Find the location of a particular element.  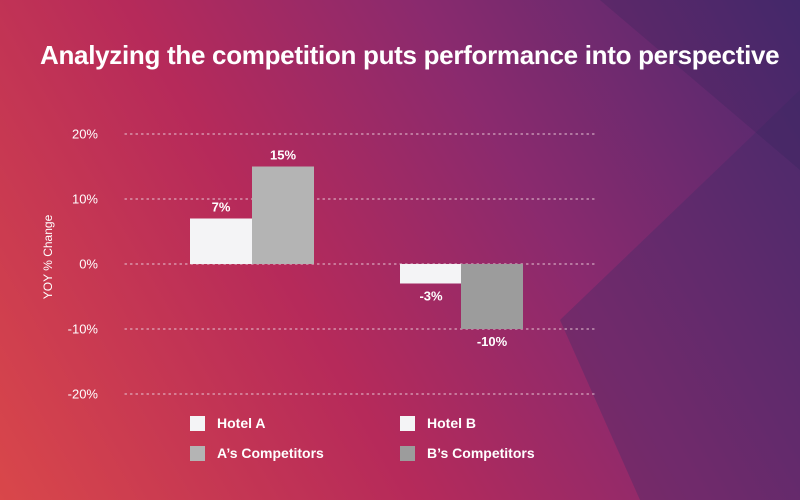

y-tick-label: -20% is located at coordinates (83, 394).